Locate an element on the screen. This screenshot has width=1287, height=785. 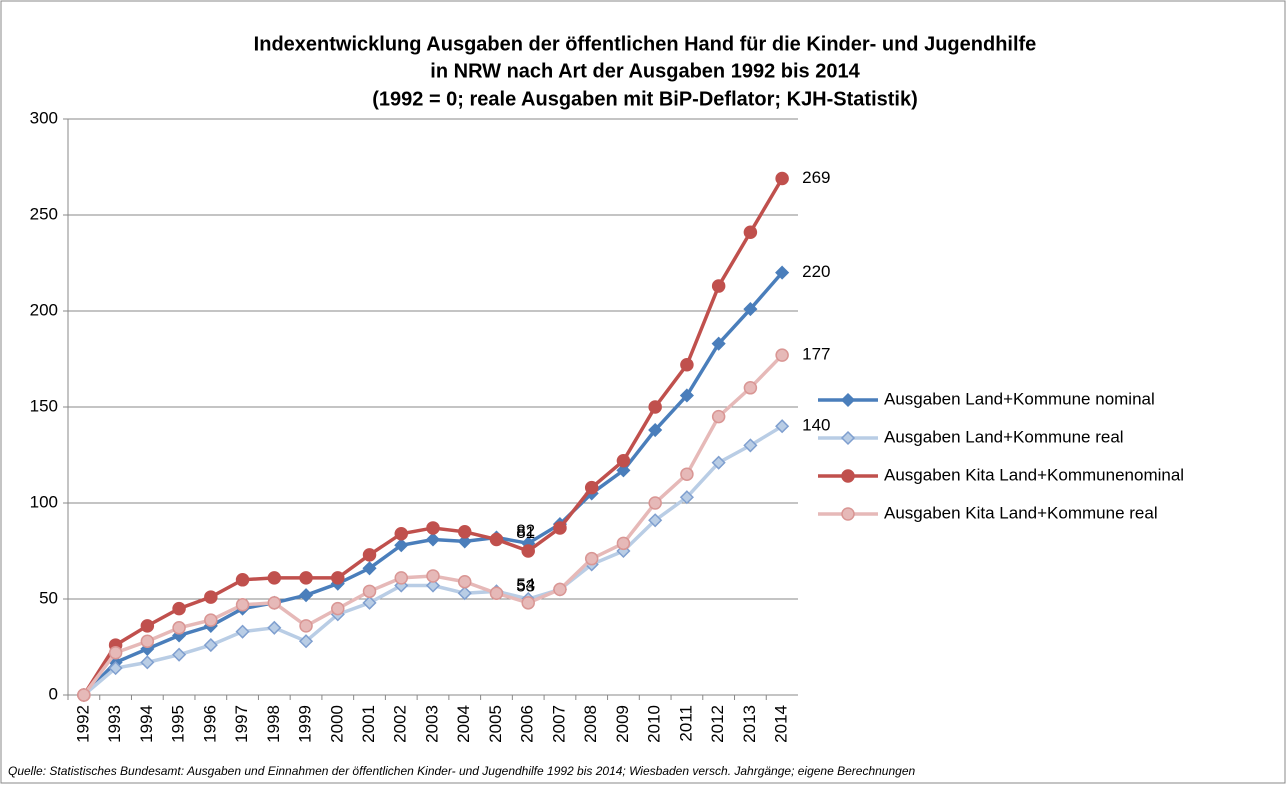
x-tick-label: 1994 is located at coordinates (146, 724).